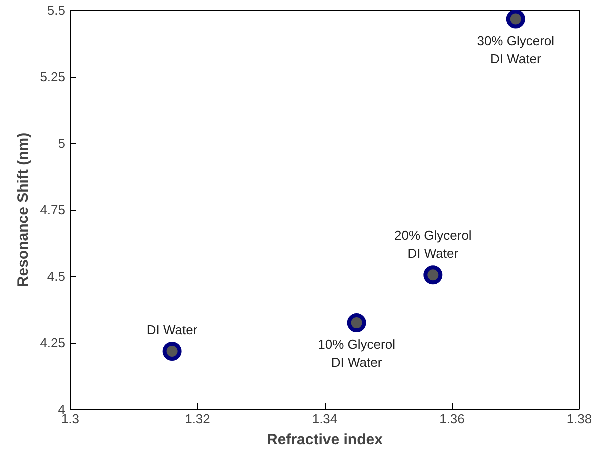 Image resolution: width=599 pixels, height=464 pixels. What do you see at coordinates (325, 440) in the screenshot?
I see `x-axis-title: Refractive index` at bounding box center [325, 440].